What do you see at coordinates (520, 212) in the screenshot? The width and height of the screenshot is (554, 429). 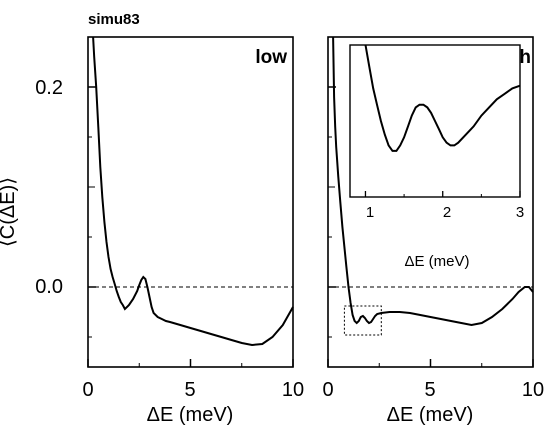 I see `inset-x-tick-label: 3` at bounding box center [520, 212].